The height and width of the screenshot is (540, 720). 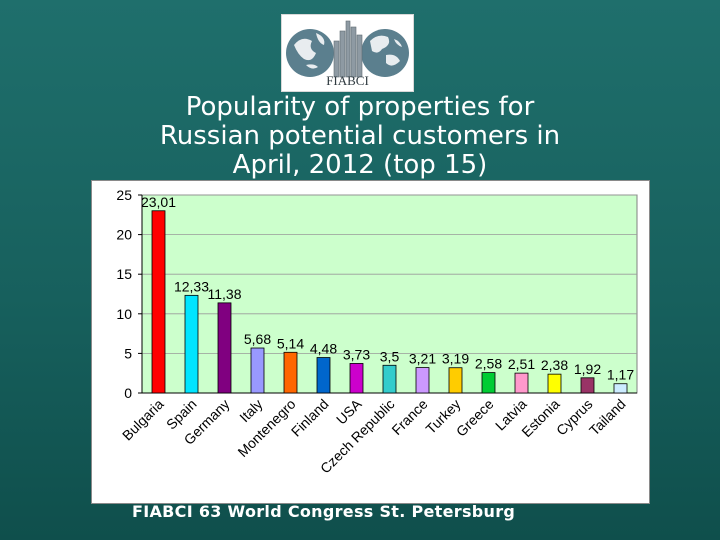 I want to click on title-line-1: Popularity of properties for, so click(x=360, y=107).